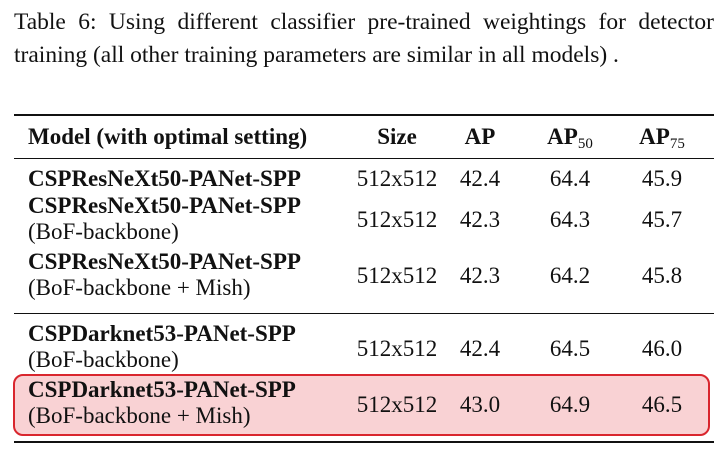  What do you see at coordinates (364, 158) in the screenshot?
I see `header-rule` at bounding box center [364, 158].